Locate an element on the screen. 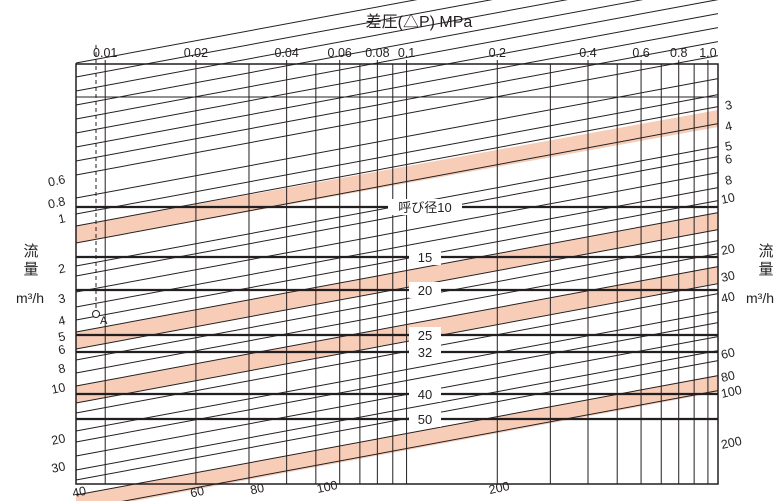 This screenshot has height=501, width=784. top-tick-label-11: 1.0 is located at coordinates (707, 53).